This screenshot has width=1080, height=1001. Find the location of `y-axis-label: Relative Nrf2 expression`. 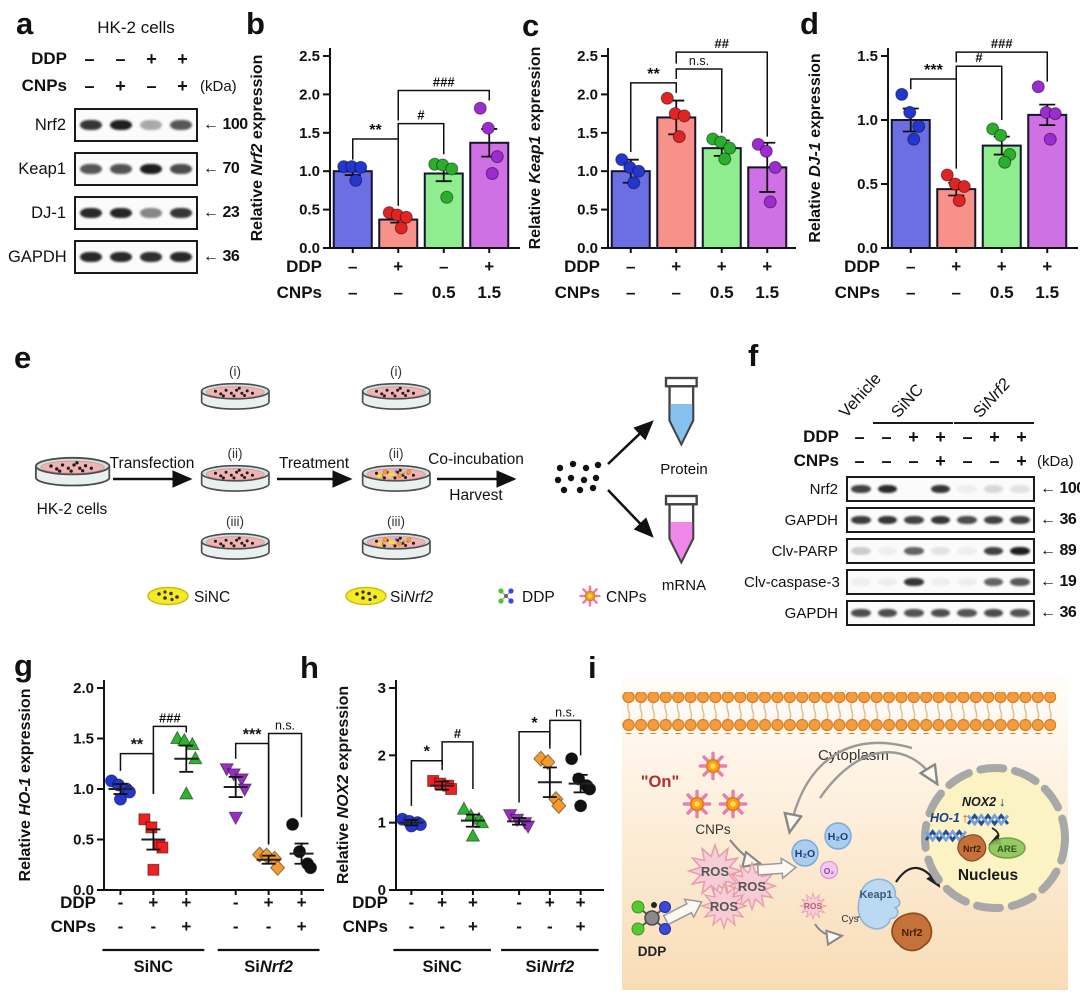

y-axis-label: Relative Nrf2 expression is located at coordinates (257, 148).